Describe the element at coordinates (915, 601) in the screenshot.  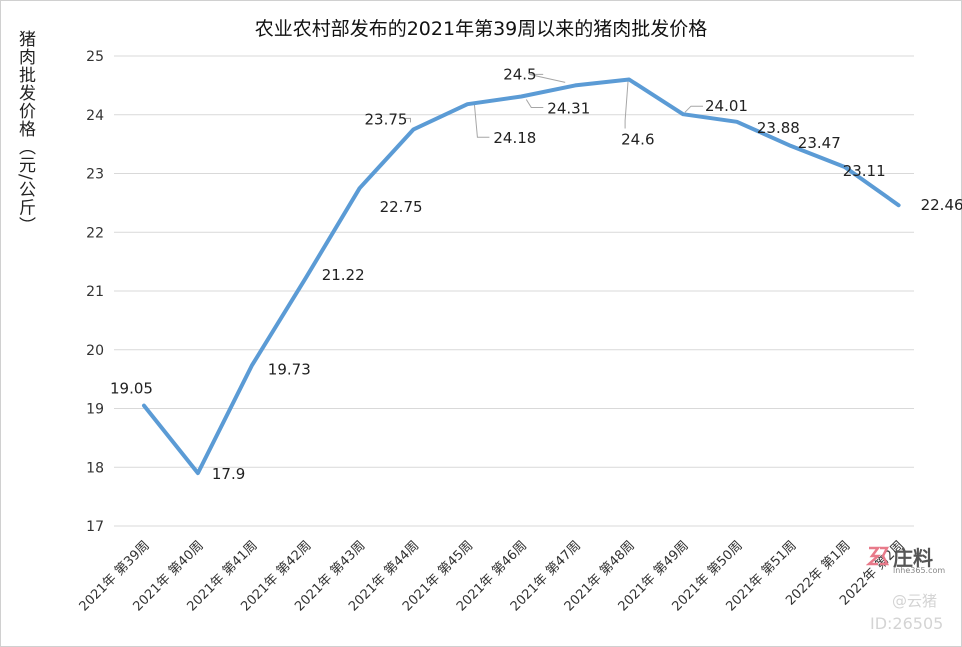
I see `watermark-account: @云猪` at that location.